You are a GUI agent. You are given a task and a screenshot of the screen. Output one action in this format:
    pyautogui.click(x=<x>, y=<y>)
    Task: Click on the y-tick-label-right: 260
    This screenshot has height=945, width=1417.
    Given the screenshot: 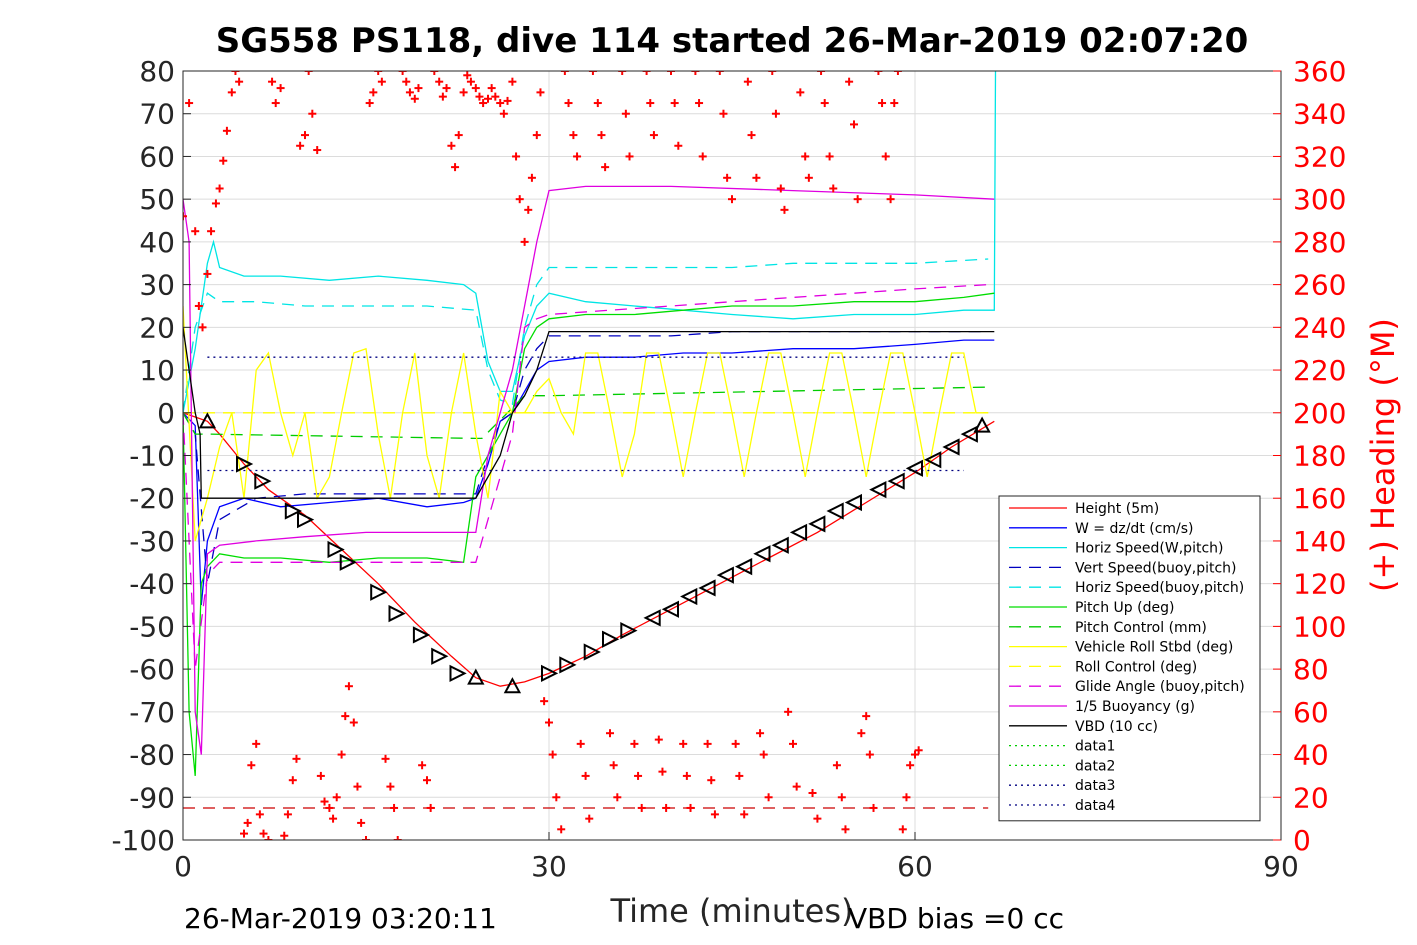 What is the action you would take?
    pyautogui.click(x=1319, y=285)
    